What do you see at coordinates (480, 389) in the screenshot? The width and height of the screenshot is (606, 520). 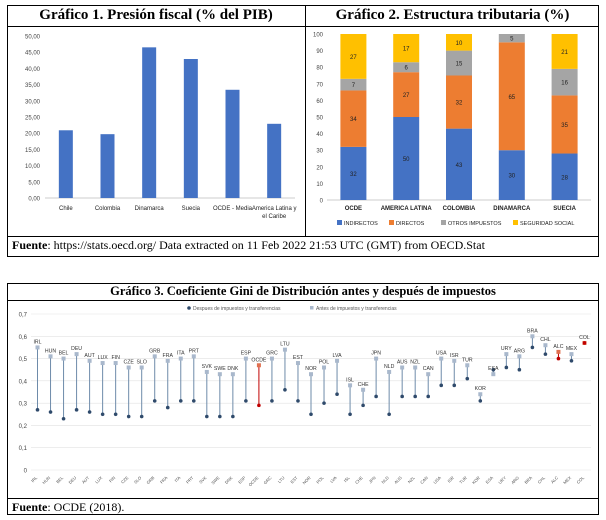 I see `chart3-point-label: KOR` at bounding box center [480, 389].